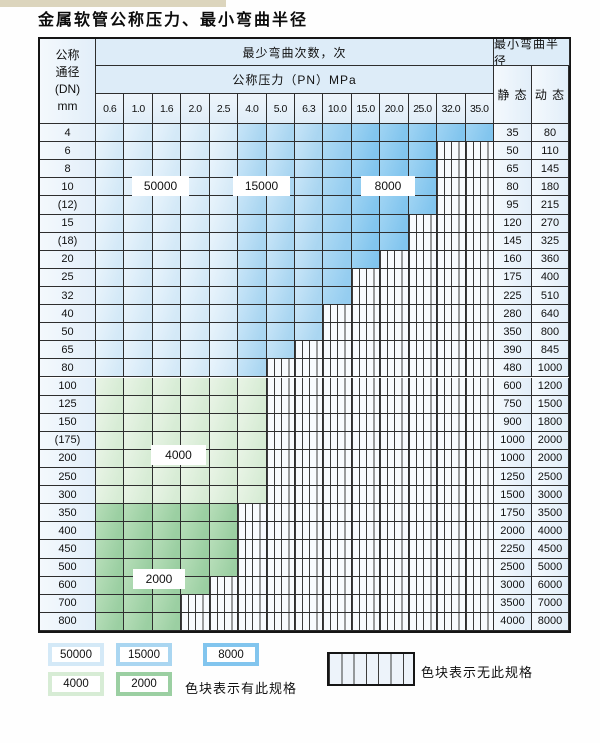 This screenshot has width=600, height=743. What do you see at coordinates (138, 109) in the screenshot?
I see `pressure-value-header: 1.0` at bounding box center [138, 109].